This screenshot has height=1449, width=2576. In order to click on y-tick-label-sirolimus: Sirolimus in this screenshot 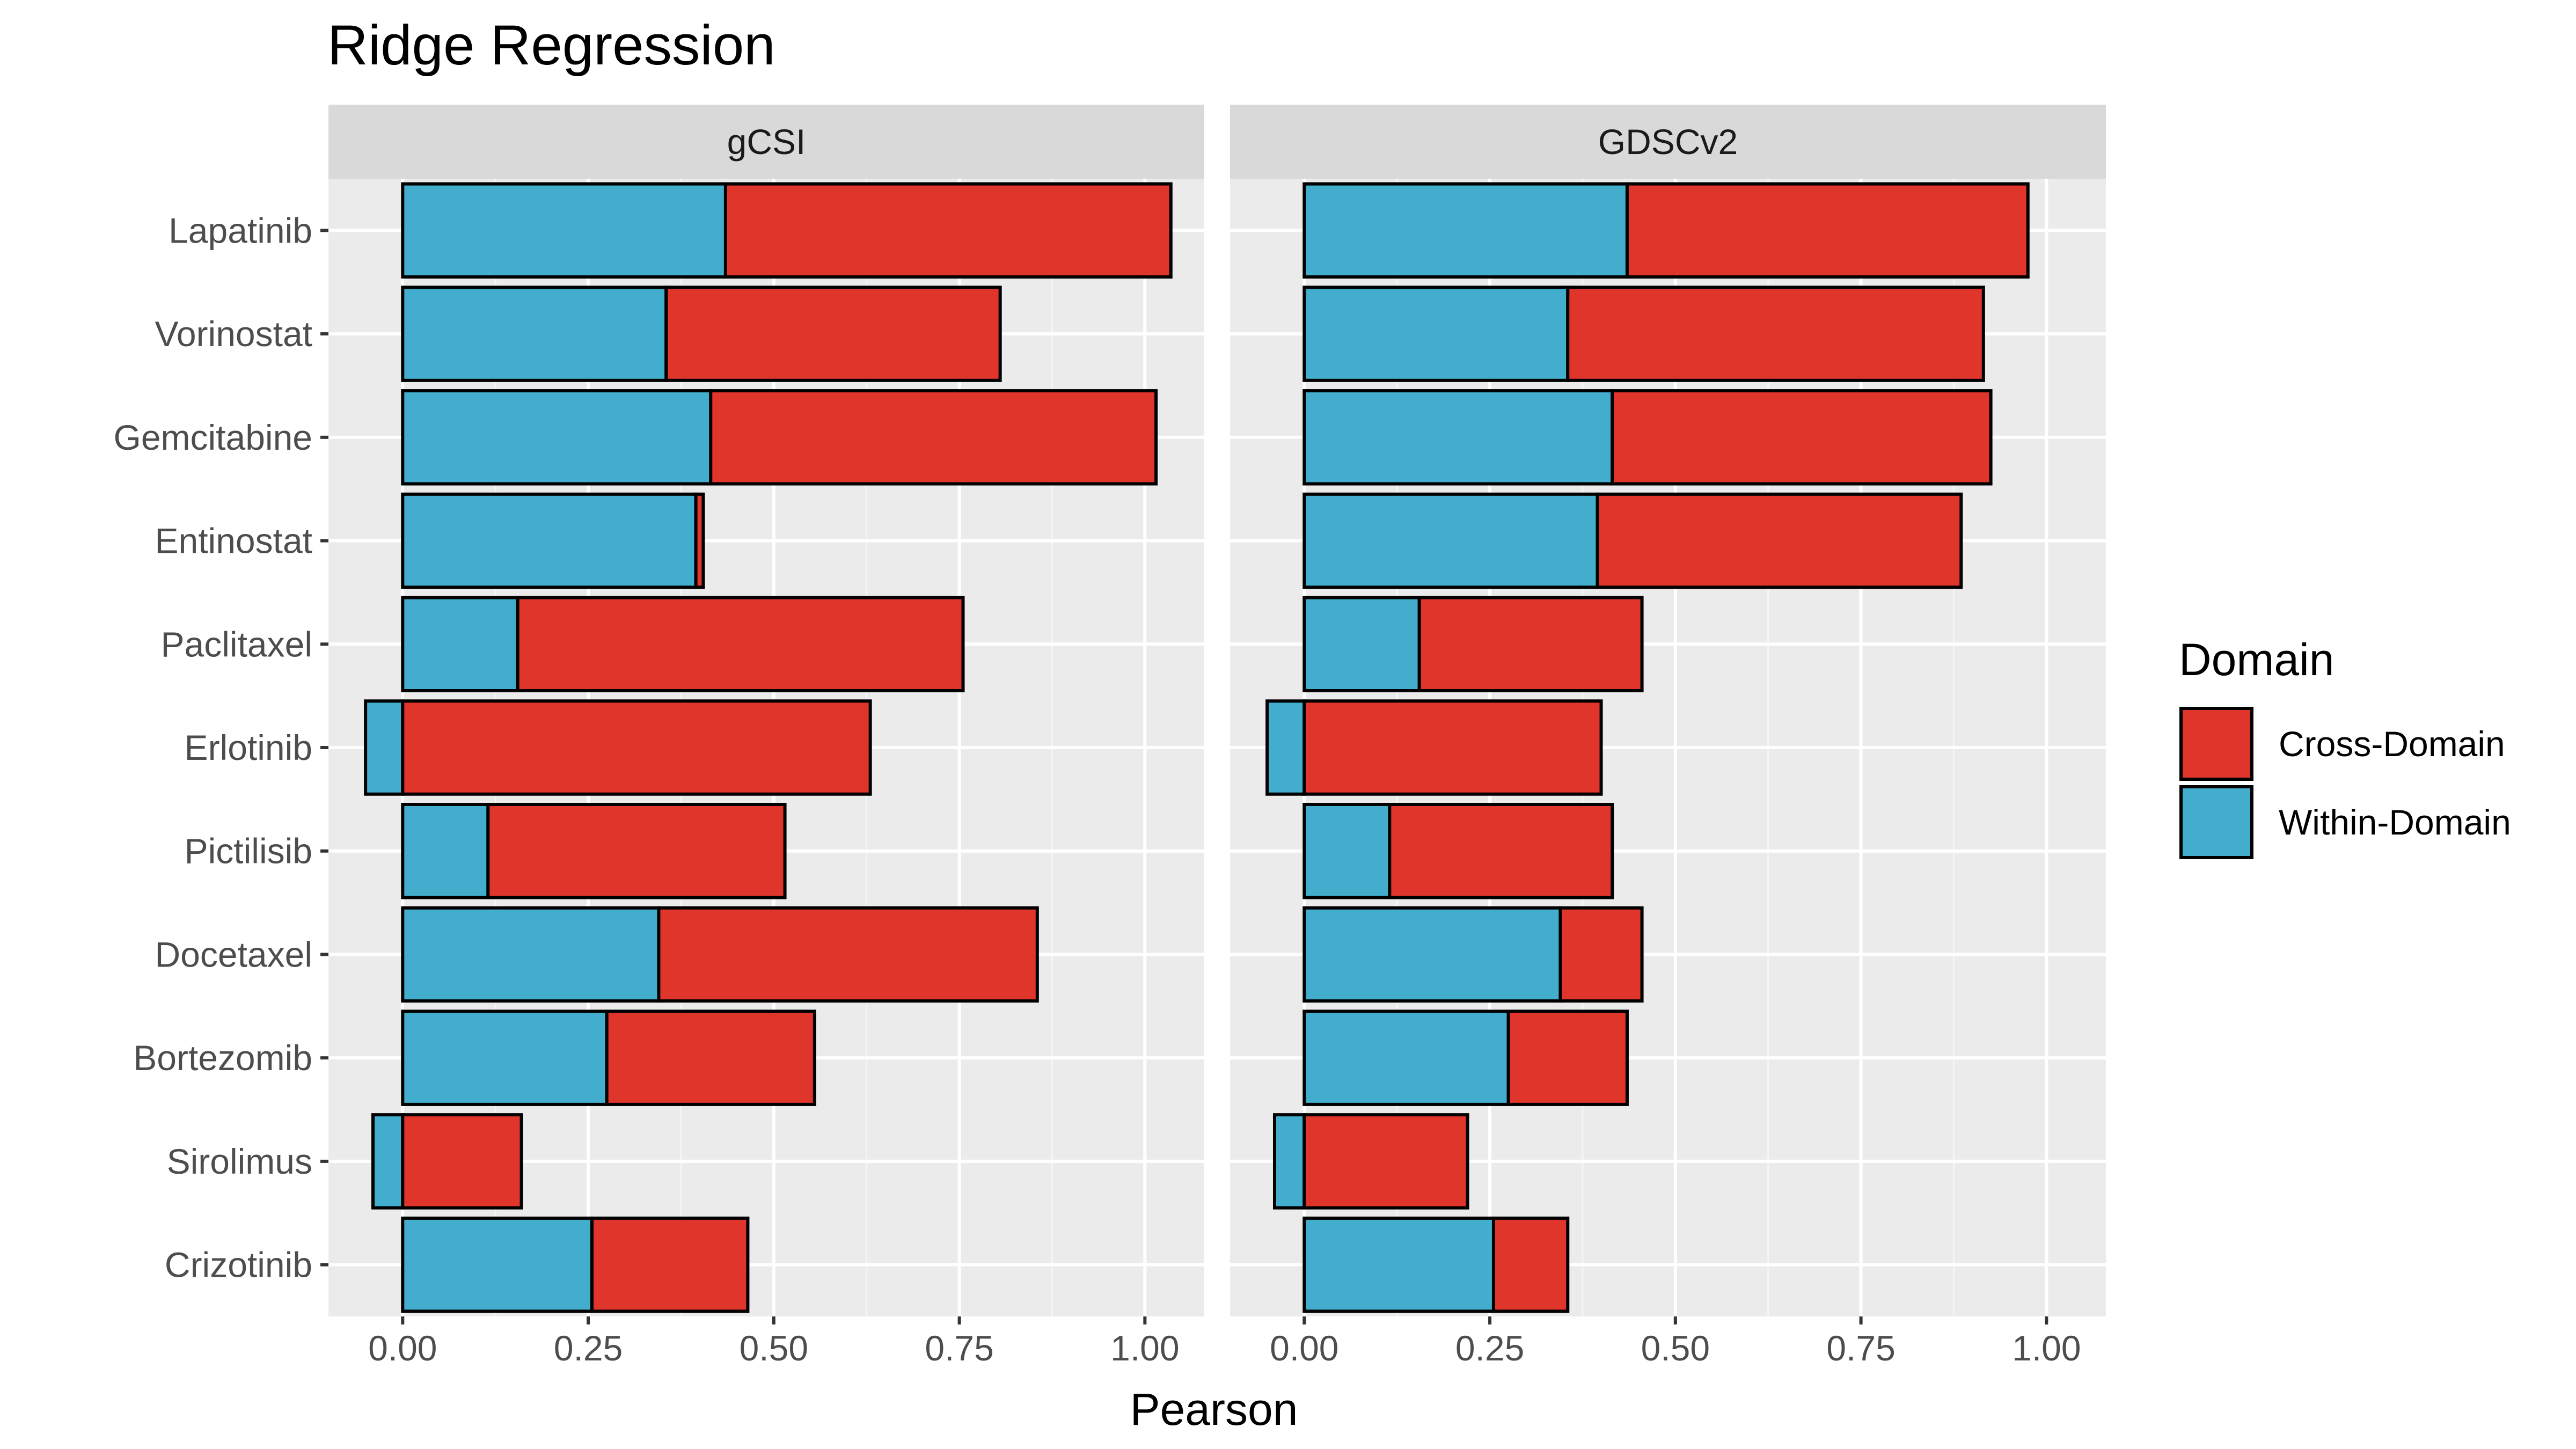, I will do `click(239, 1161)`.